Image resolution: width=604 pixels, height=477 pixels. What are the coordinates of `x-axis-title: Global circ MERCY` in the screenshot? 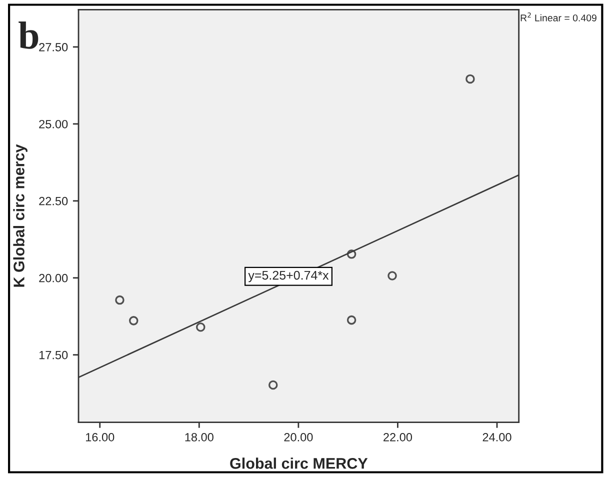 It's located at (299, 463).